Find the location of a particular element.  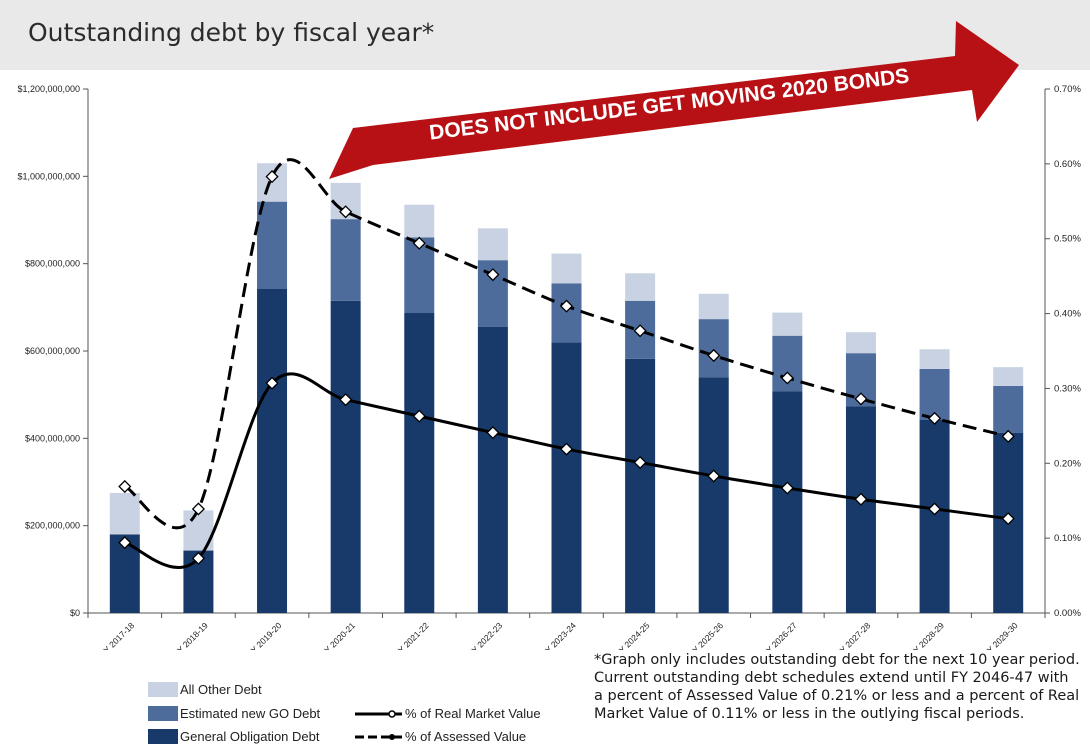

y-left-tick-label: $0 is located at coordinates (75, 613).